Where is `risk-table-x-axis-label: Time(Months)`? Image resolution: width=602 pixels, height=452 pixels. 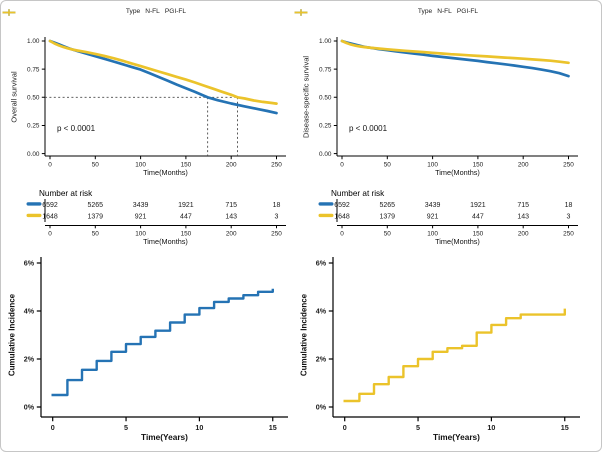 risk-table-x-axis-label: Time(Months) is located at coordinates (457, 241).